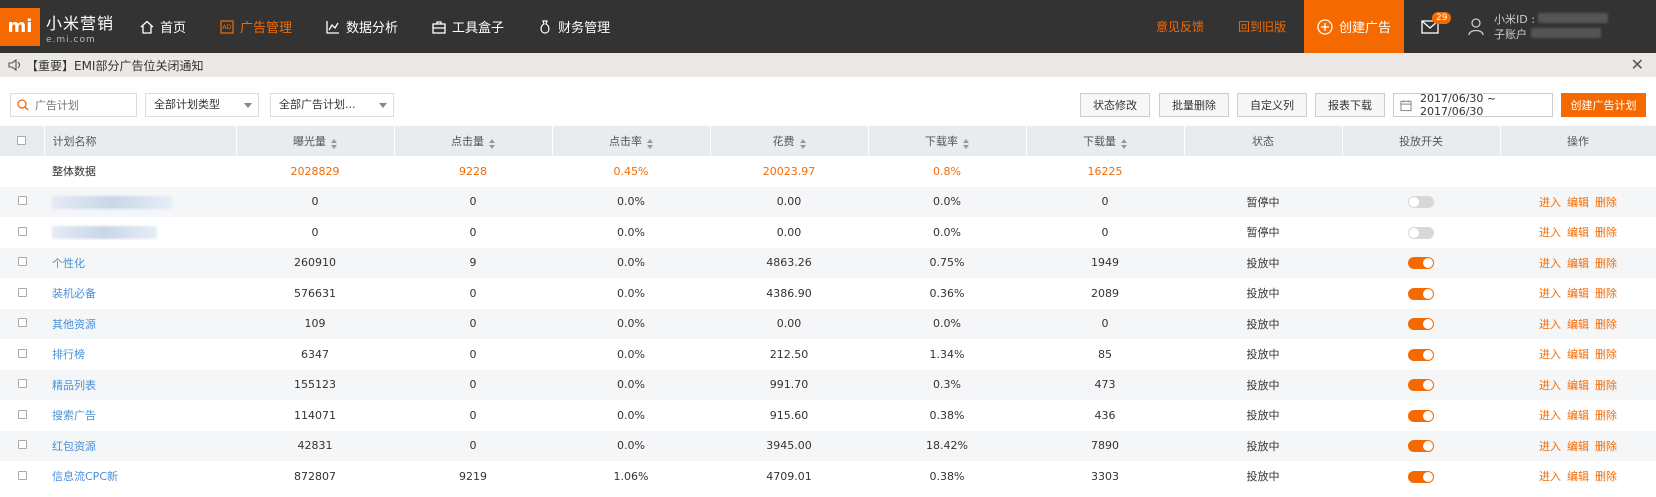 The image size is (1656, 497). I want to click on row-select-cell, so click(22, 354).